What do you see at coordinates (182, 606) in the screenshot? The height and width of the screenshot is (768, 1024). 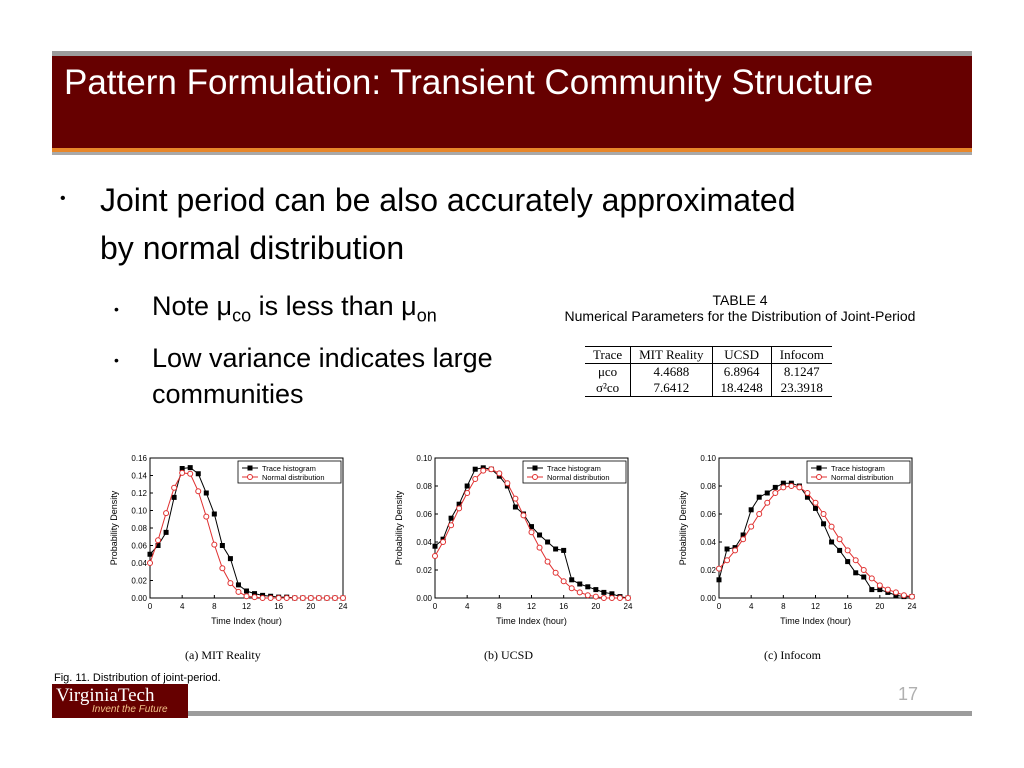 I see `x-tick-label: 4` at bounding box center [182, 606].